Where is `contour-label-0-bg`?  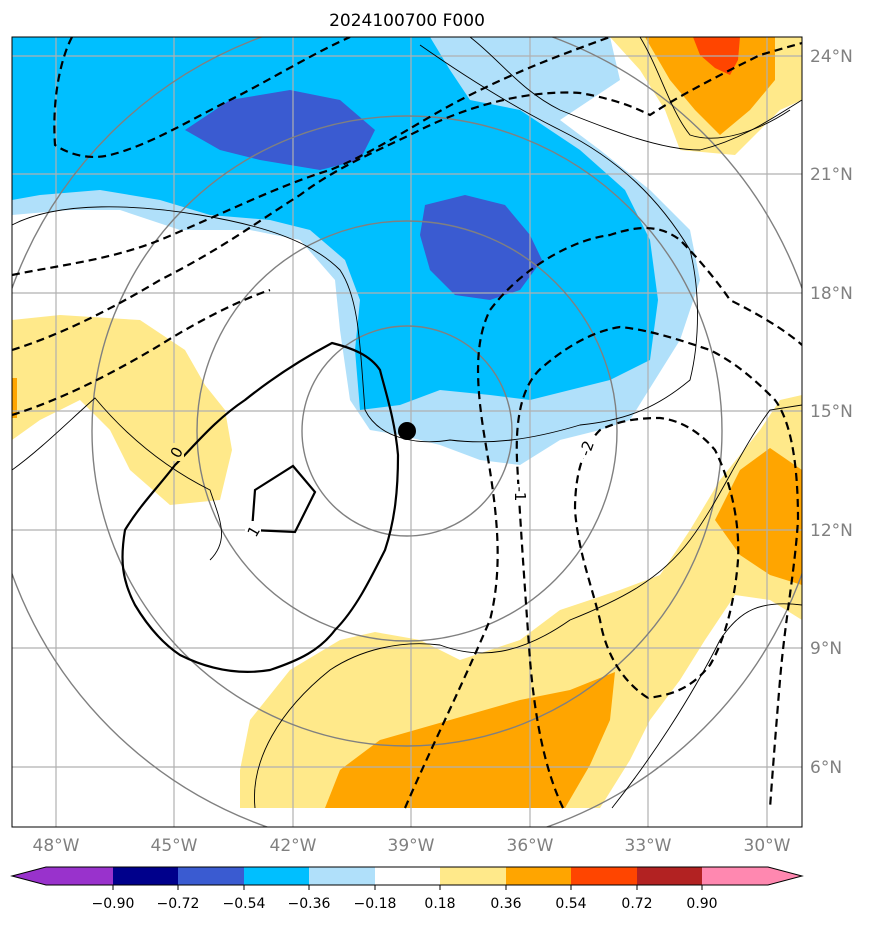 contour-label-0-bg is located at coordinates (176, 452).